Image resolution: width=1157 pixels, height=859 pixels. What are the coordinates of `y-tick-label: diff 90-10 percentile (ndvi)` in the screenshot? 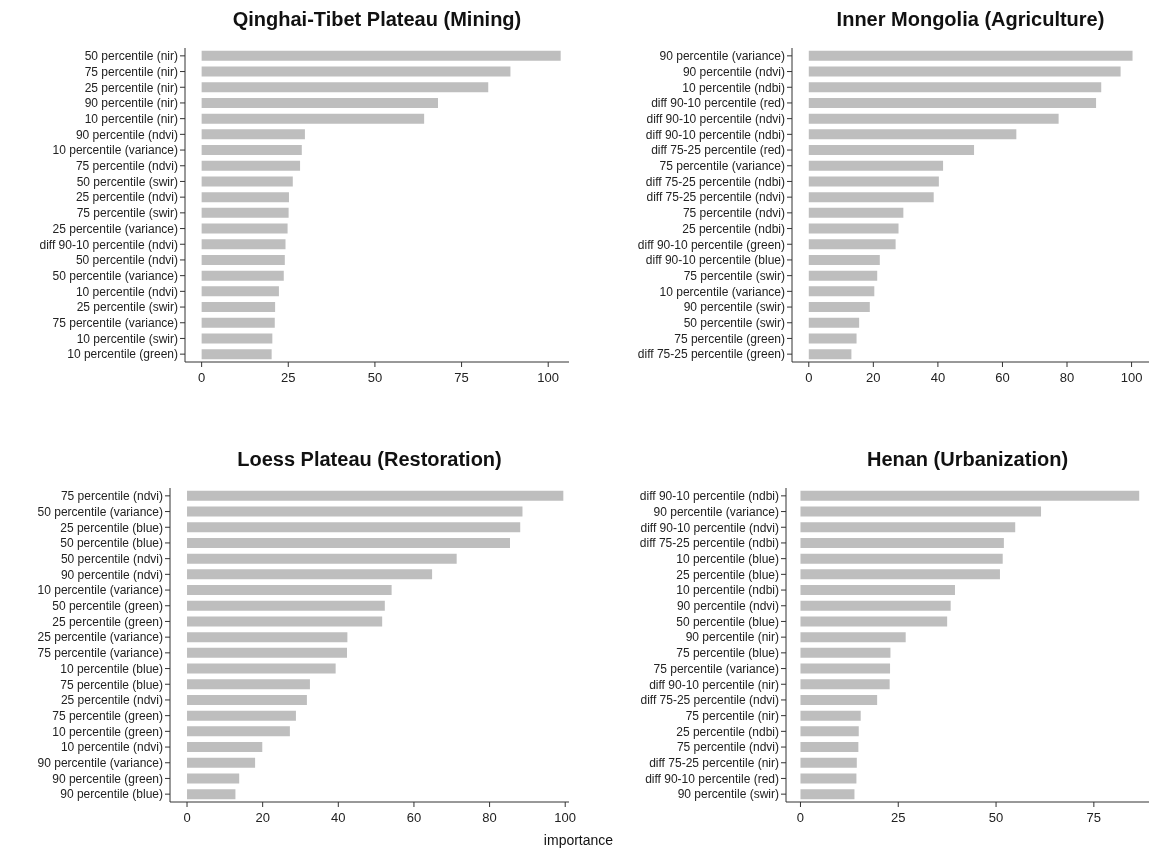 It's located at (715, 118).